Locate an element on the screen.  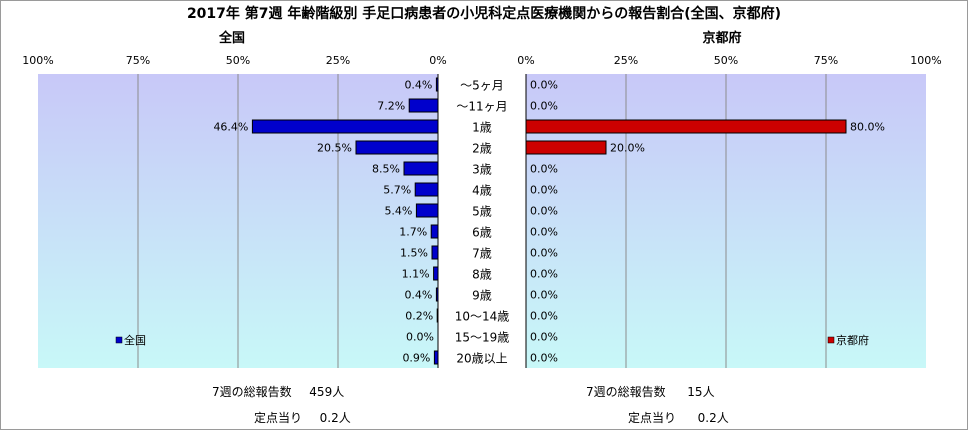
category-label: 20歳以上 is located at coordinates (481, 359).